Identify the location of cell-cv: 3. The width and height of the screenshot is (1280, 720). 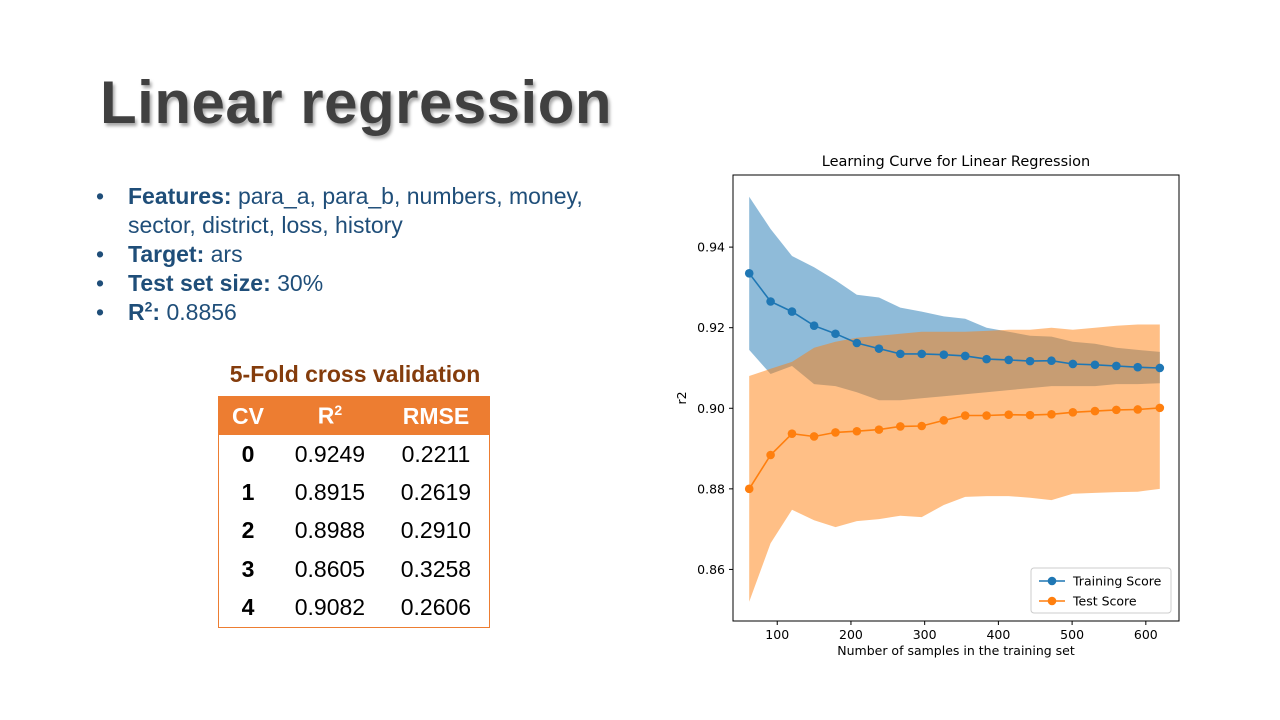
(248, 568).